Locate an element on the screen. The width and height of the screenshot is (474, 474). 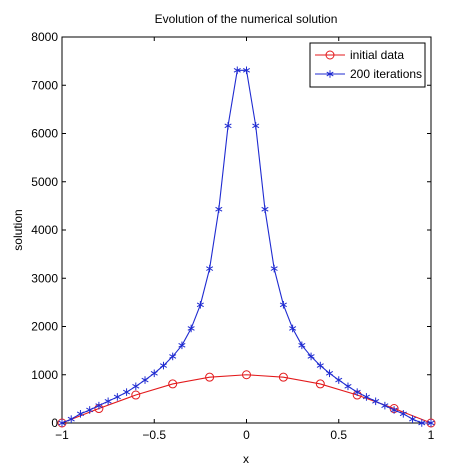
y-tick-label: 1000 is located at coordinates (44, 375).